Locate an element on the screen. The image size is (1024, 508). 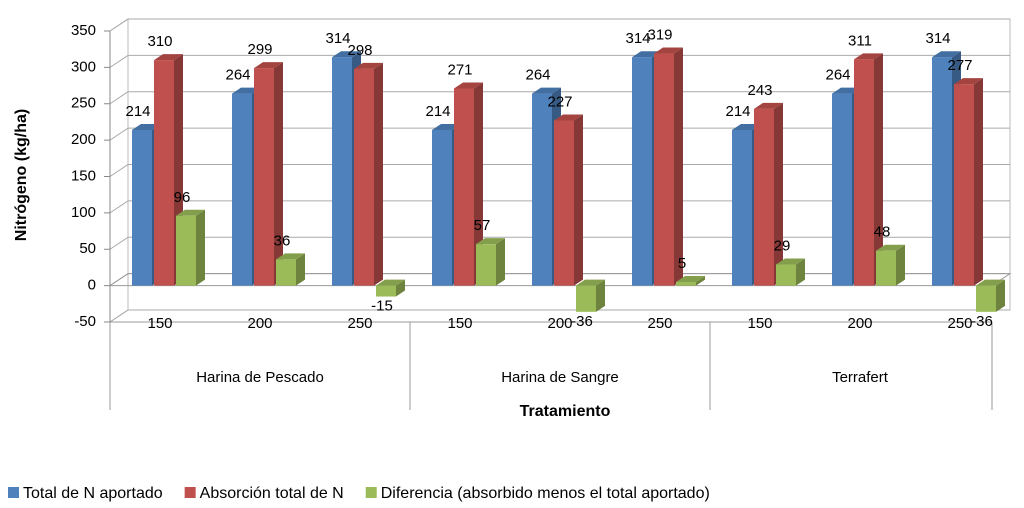
data-label: 96 is located at coordinates (182, 197).